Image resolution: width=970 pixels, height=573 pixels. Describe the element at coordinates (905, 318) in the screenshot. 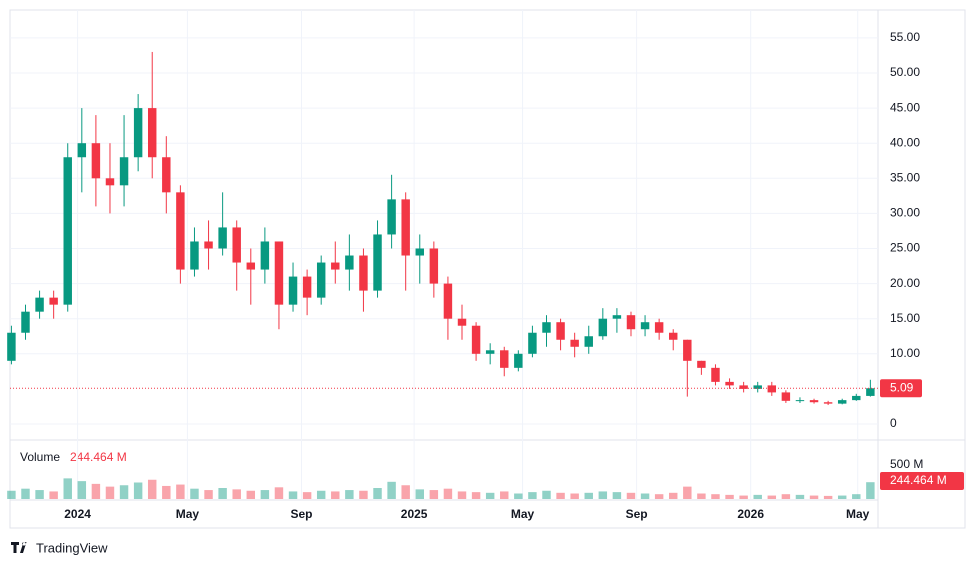

I see `y-tick-label: 15.00` at that location.